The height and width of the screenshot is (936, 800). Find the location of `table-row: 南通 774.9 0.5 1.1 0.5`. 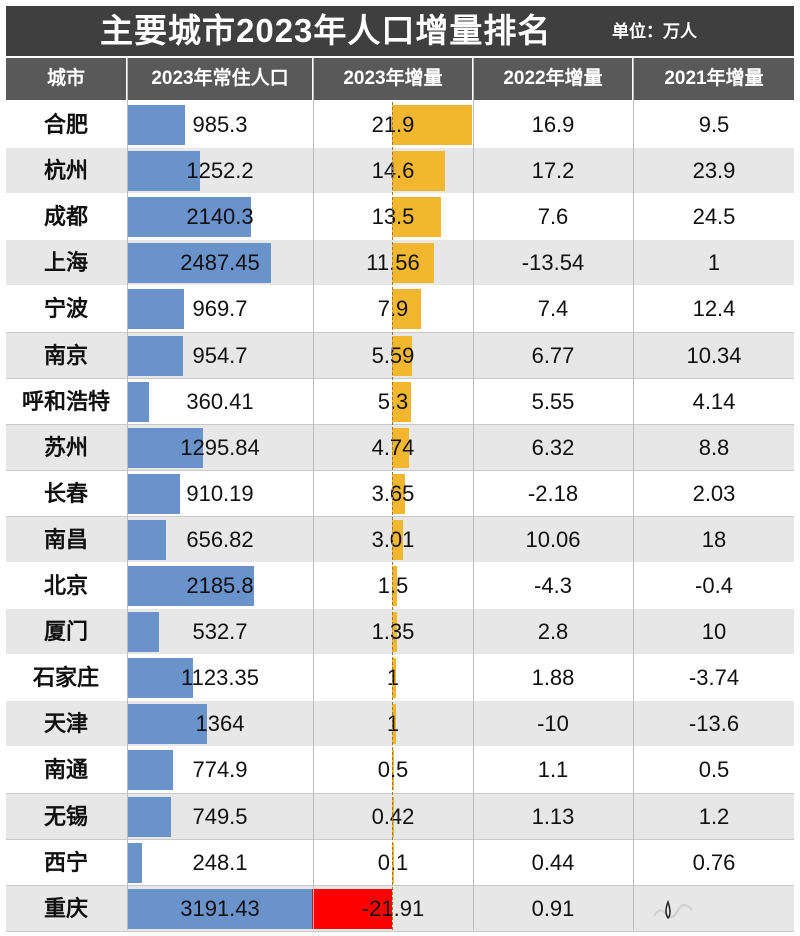

table-row: 南通 774.9 0.5 1.1 0.5 is located at coordinates (400, 770).